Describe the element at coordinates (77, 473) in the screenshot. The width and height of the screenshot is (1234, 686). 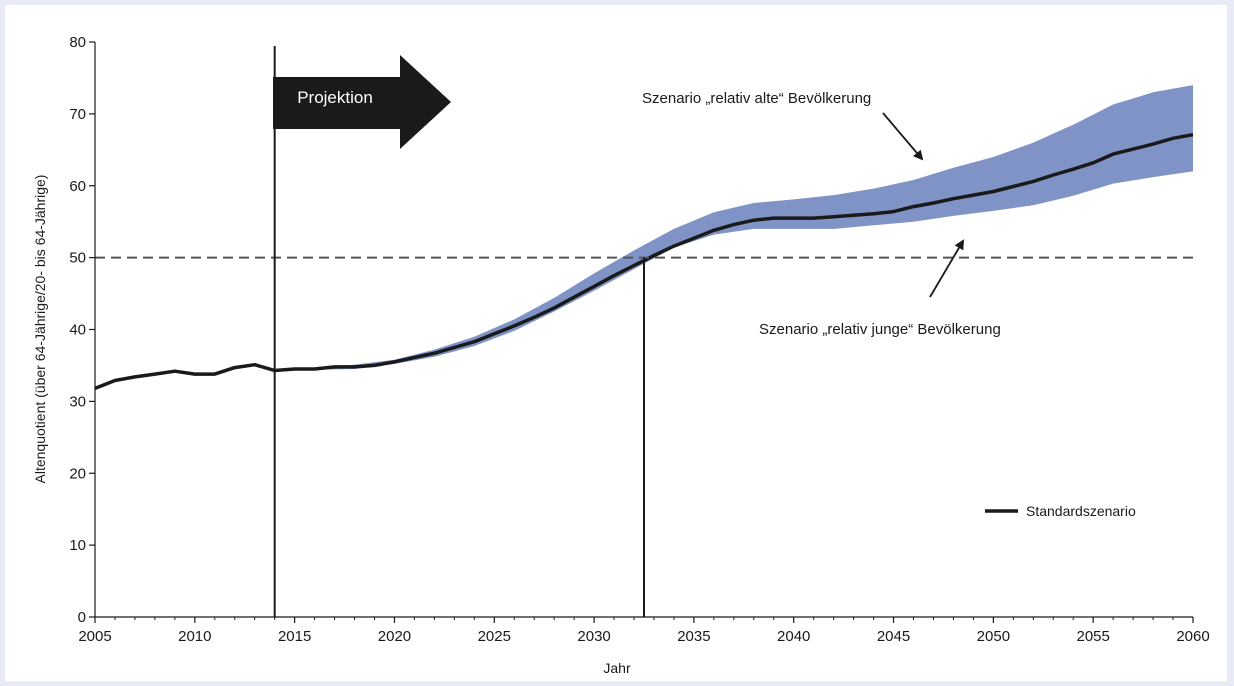
I see `y-tick-label: 20` at that location.